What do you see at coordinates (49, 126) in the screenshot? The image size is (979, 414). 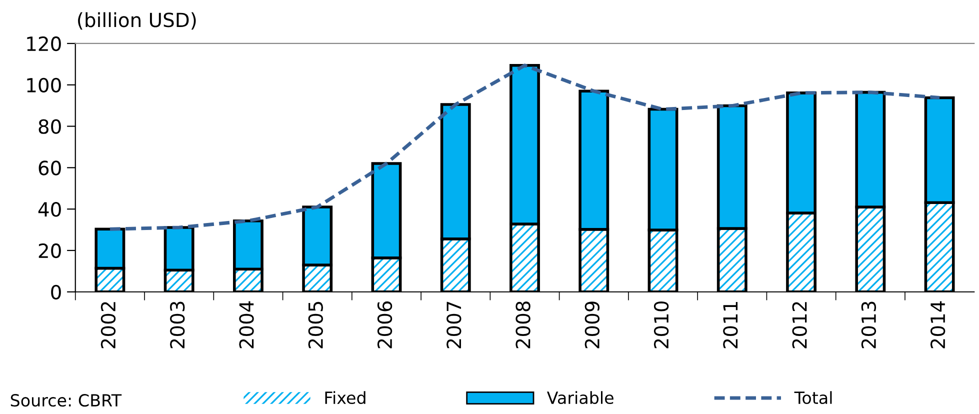 I see `y-tick-label: 80` at bounding box center [49, 126].